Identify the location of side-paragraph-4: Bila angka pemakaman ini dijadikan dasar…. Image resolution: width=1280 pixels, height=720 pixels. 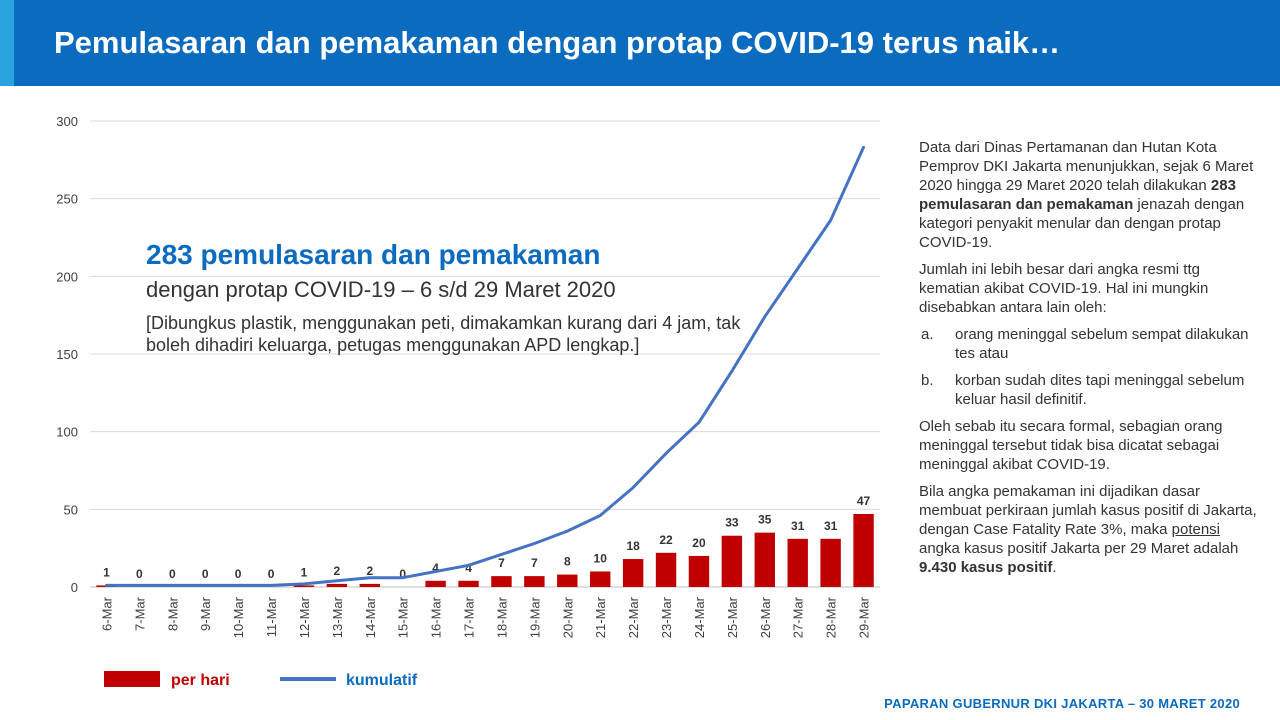
(1088, 529).